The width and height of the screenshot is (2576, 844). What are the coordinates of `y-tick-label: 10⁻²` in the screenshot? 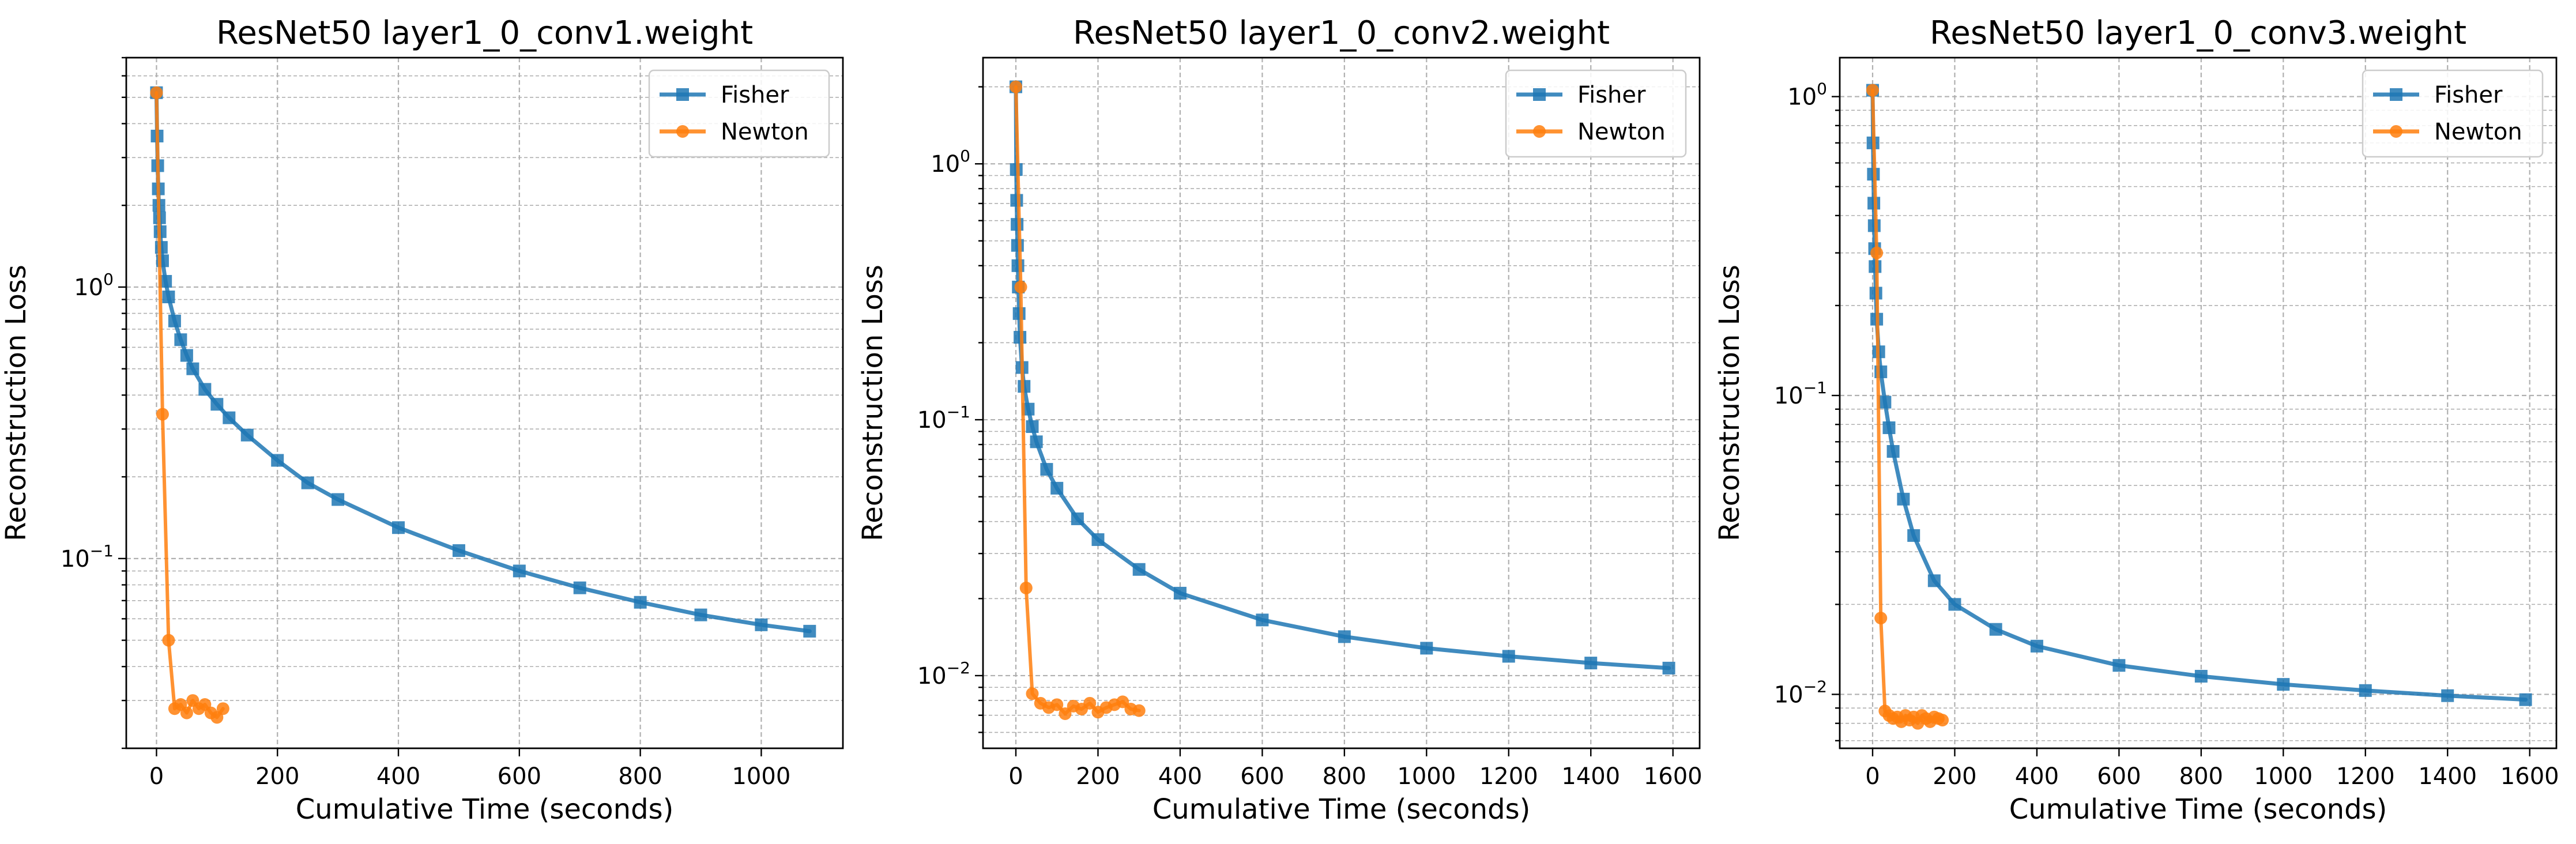 It's located at (1800, 692).